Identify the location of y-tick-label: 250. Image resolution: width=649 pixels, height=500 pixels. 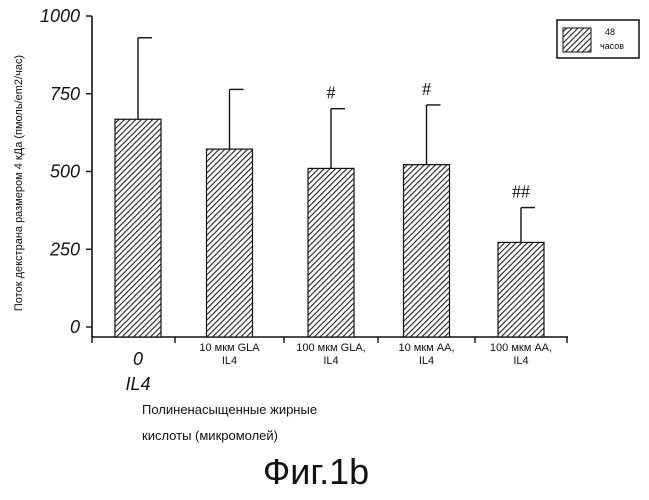
(64, 249).